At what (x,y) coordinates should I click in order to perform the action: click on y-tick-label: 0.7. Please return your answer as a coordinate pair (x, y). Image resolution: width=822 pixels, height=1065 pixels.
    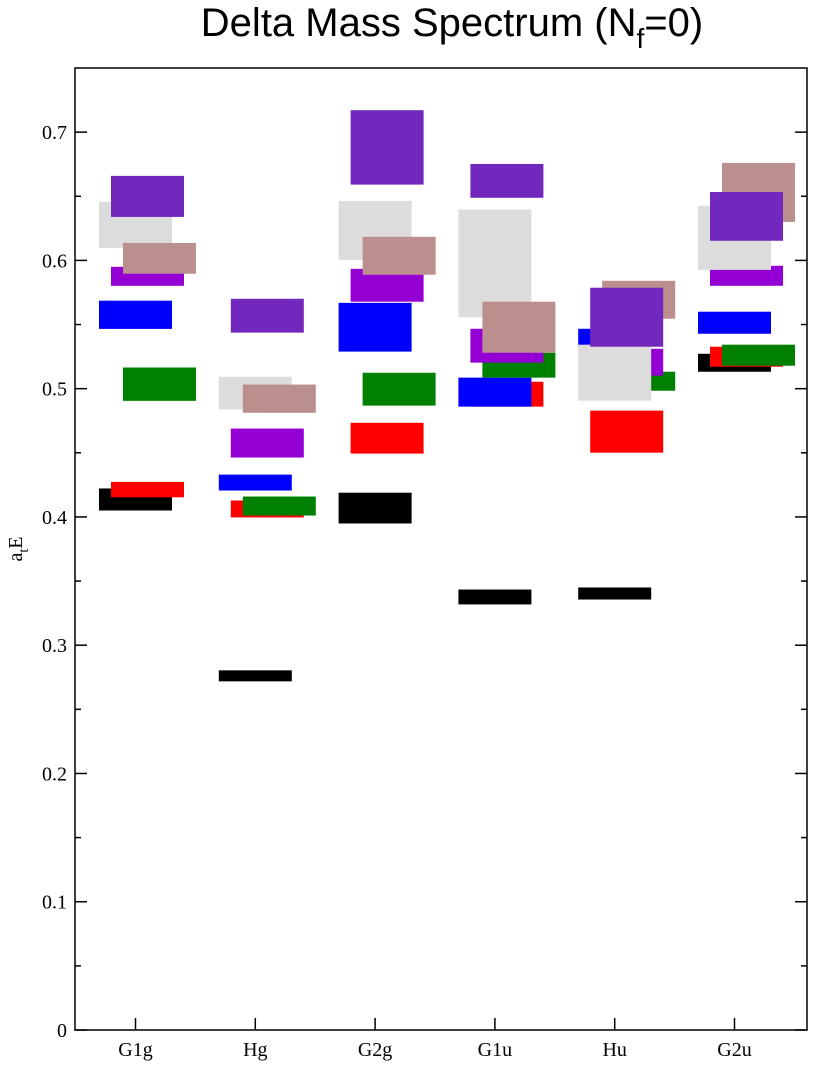
    Looking at the image, I should click on (54, 133).